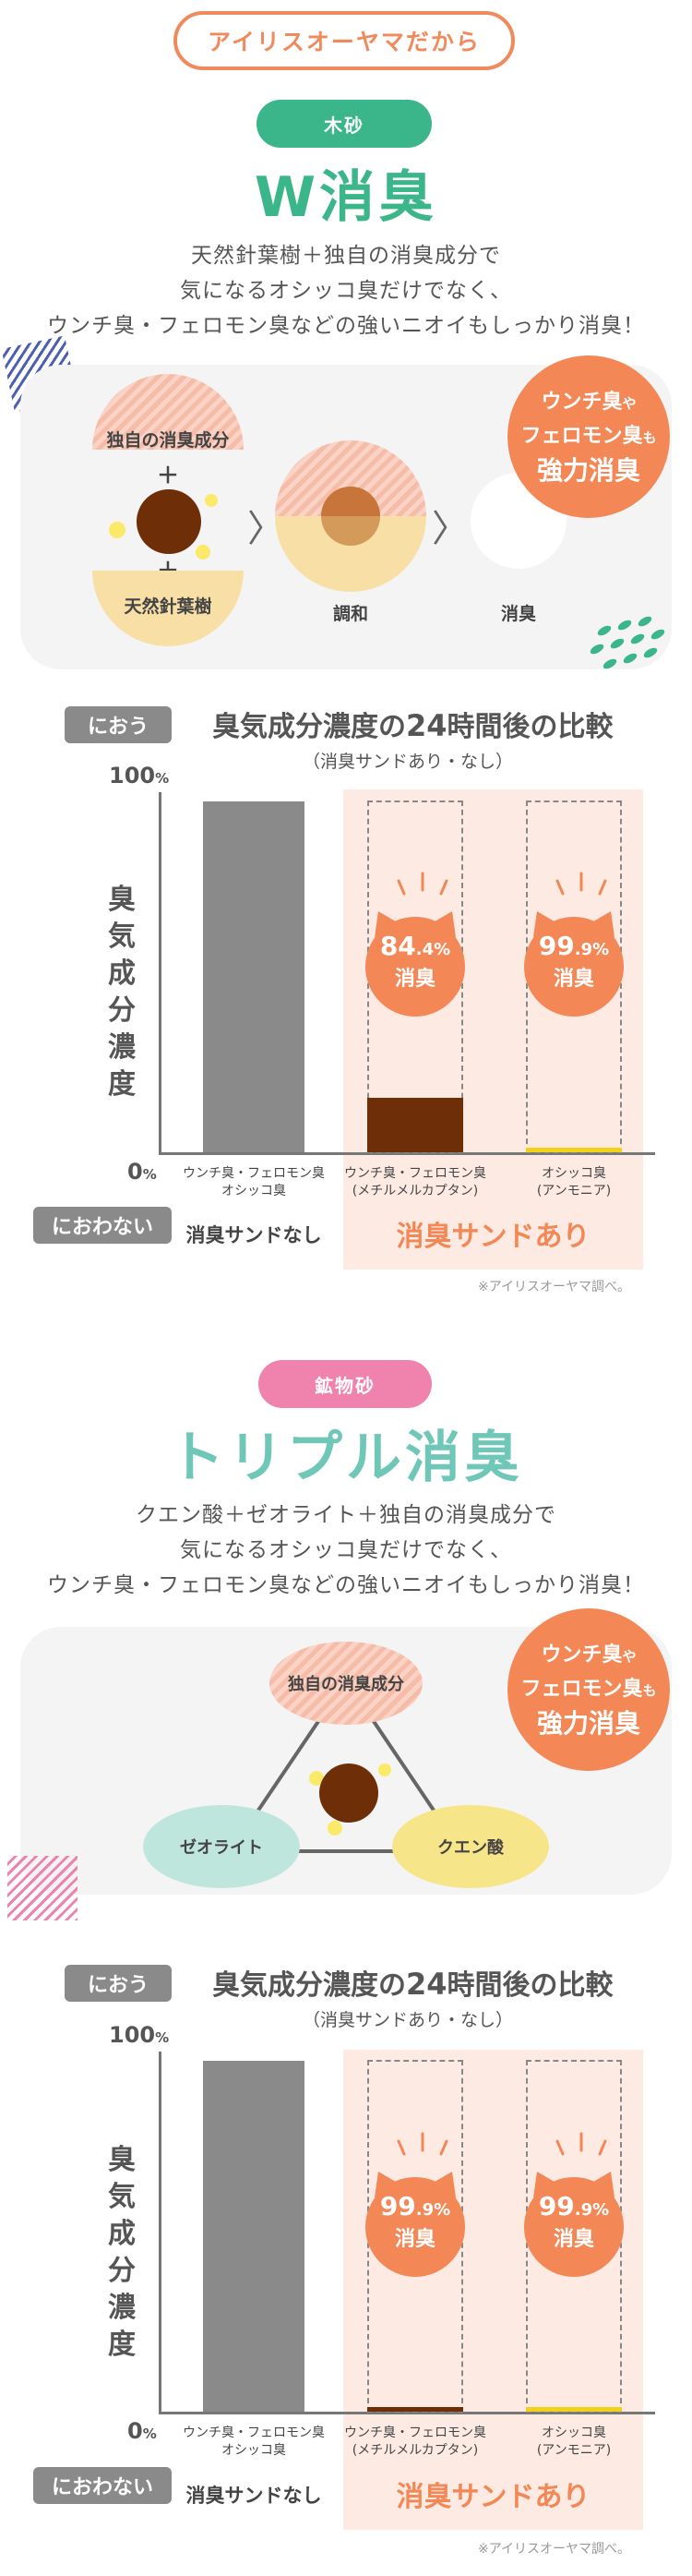 This screenshot has height=2576, width=692. What do you see at coordinates (346, 256) in the screenshot?
I see `desc-line: 天然針葉樹＋独自の消臭成分で` at bounding box center [346, 256].